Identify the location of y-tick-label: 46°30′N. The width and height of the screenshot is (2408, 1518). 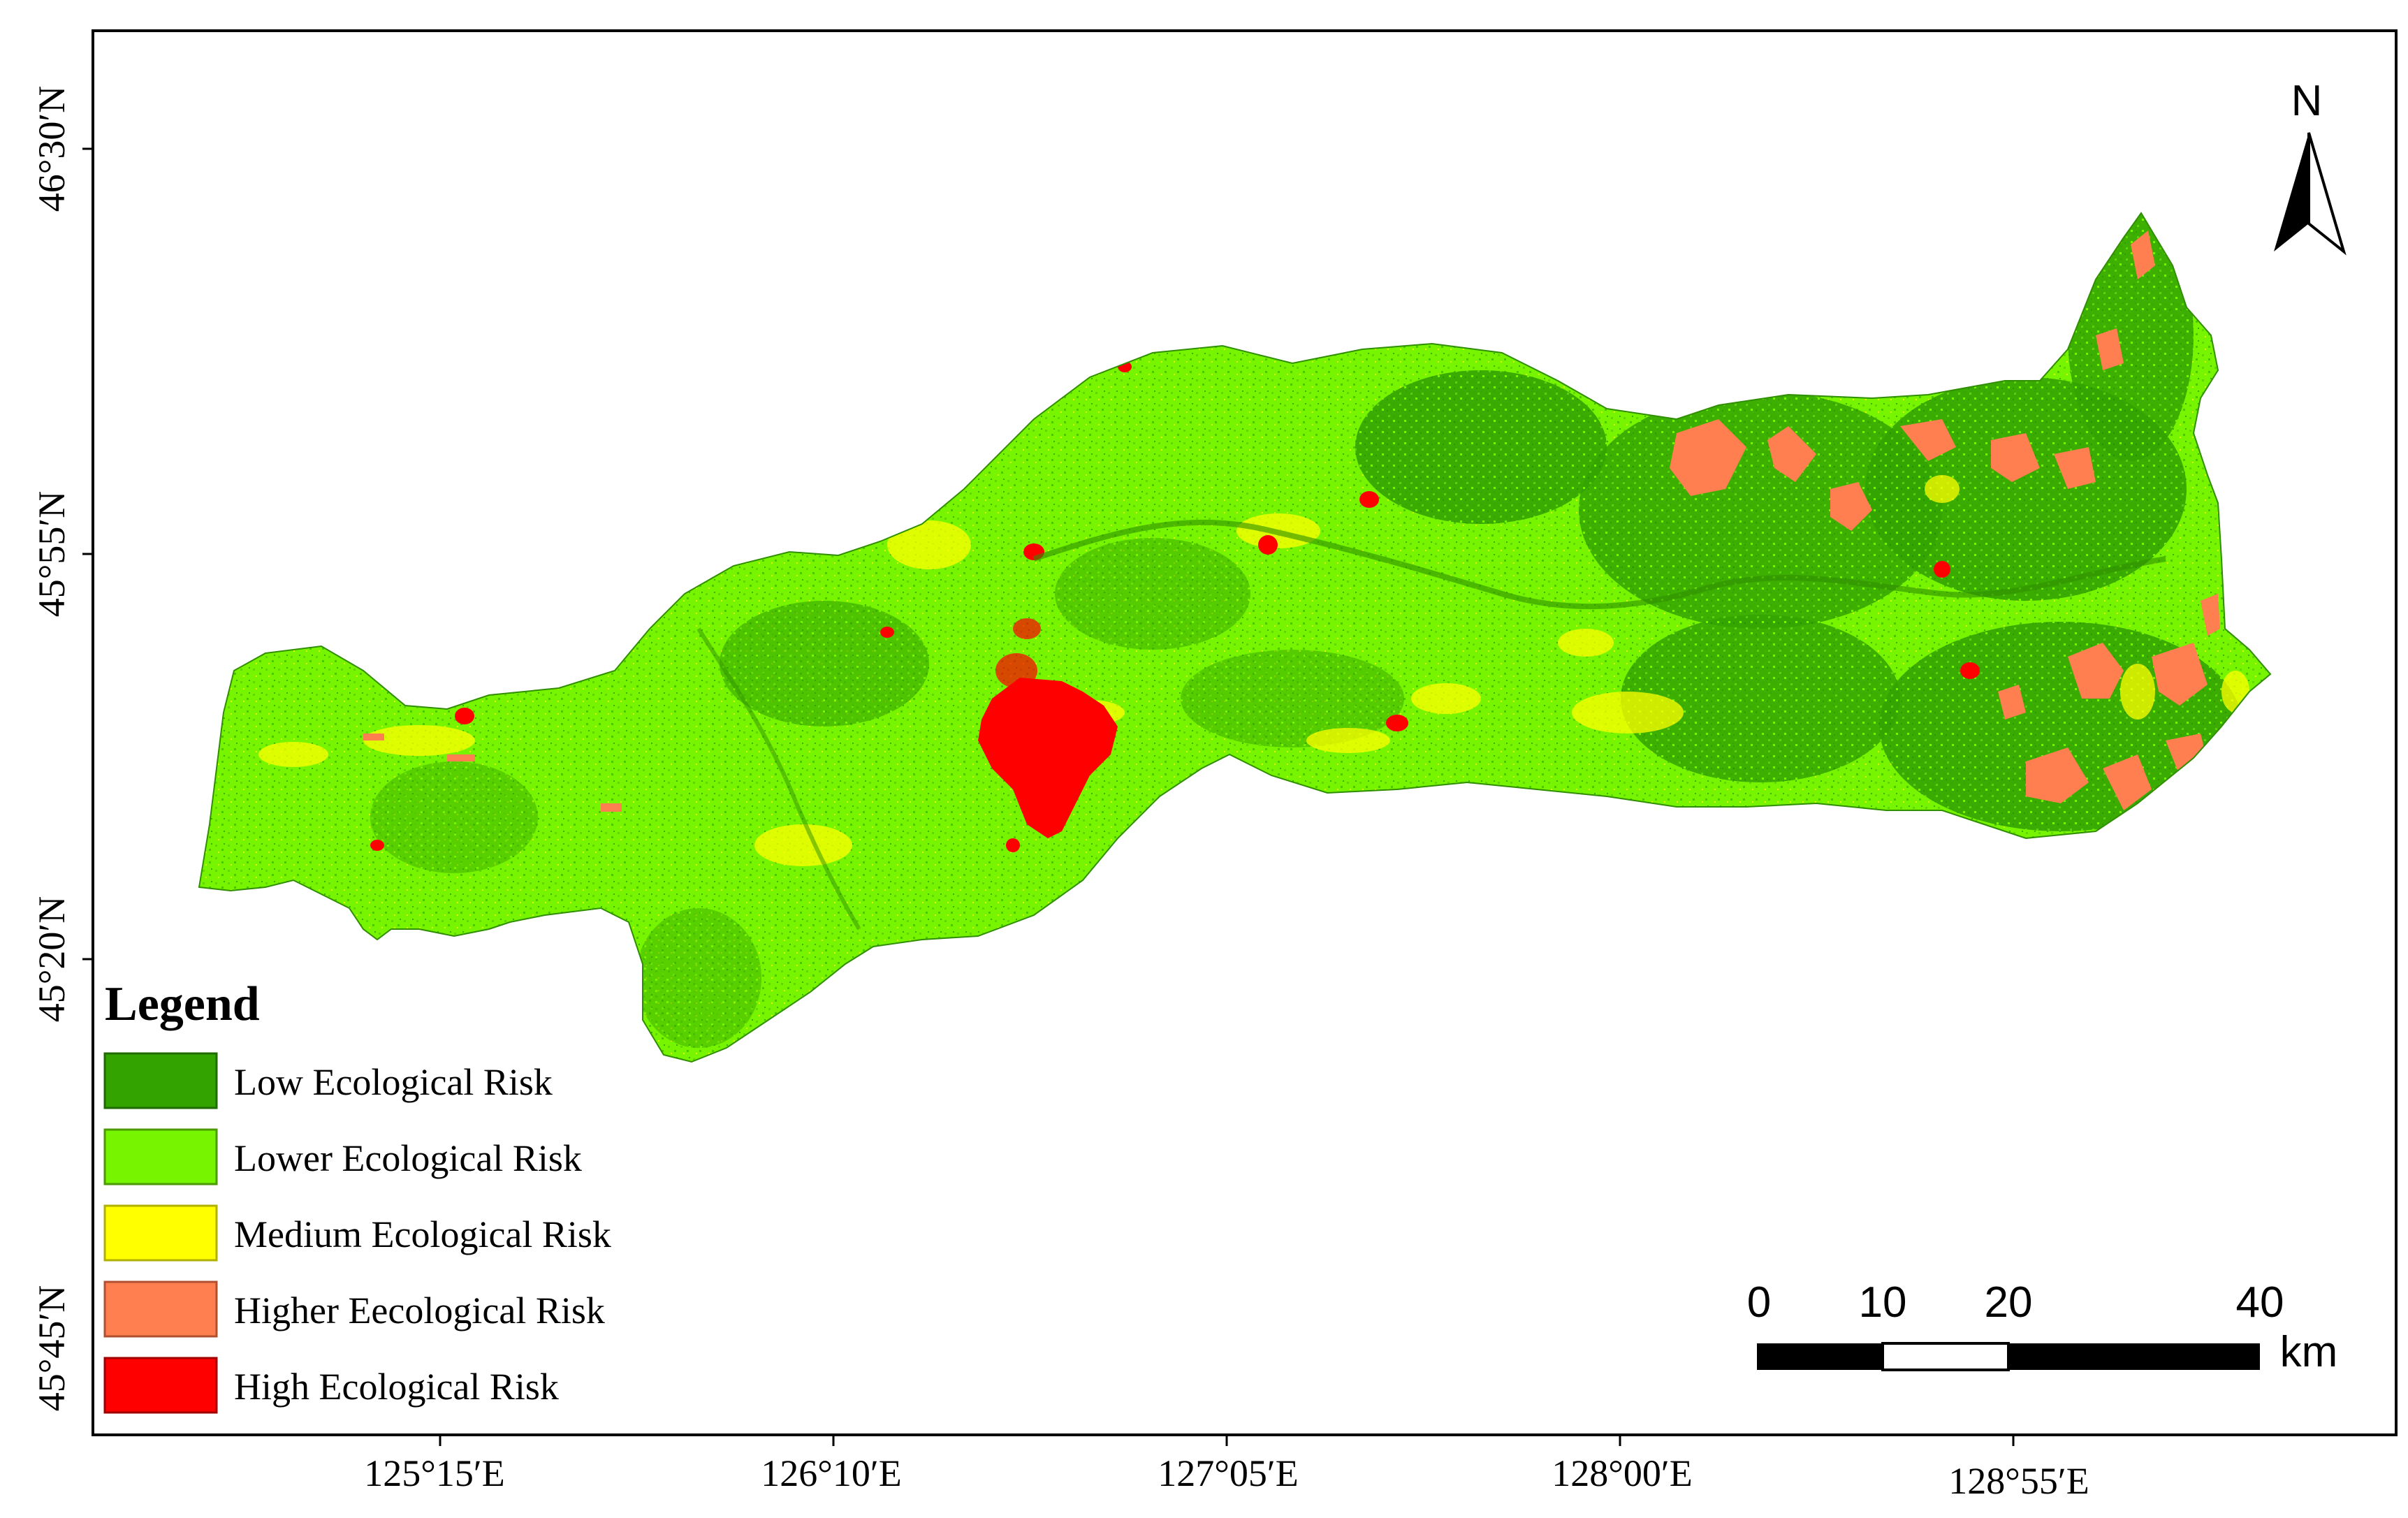
(52, 149).